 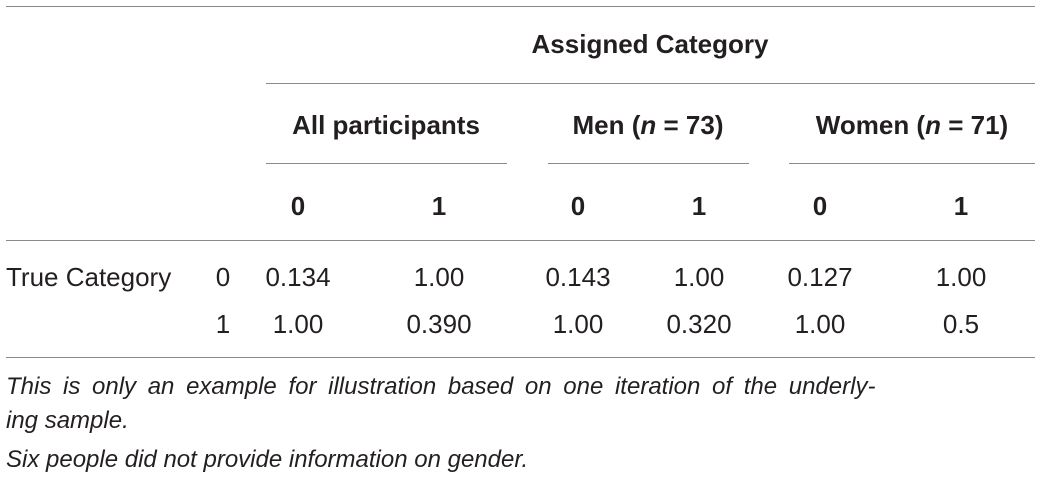 I want to click on women-rule, so click(x=912, y=163).